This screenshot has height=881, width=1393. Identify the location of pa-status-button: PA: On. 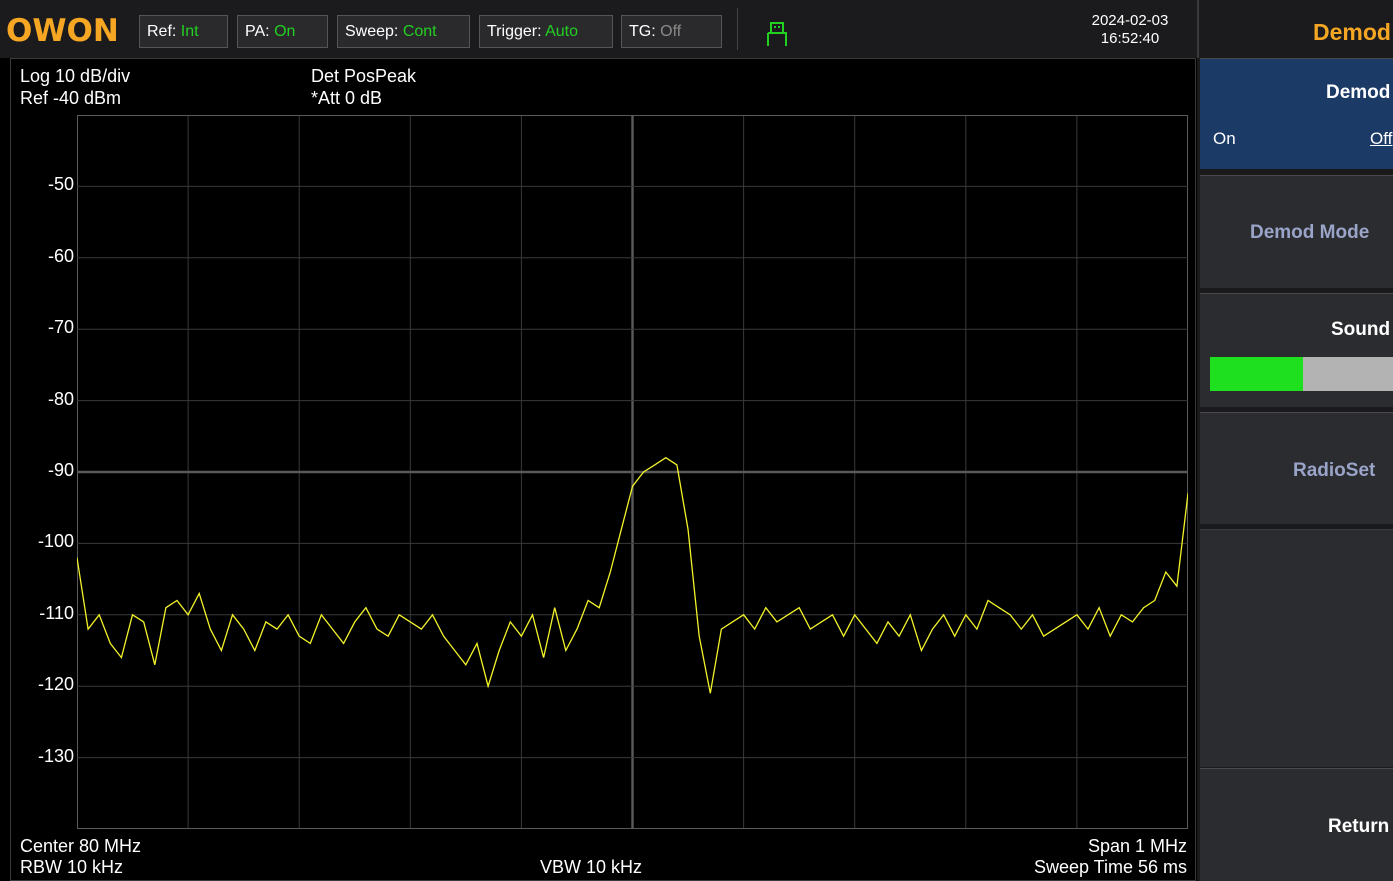
(282, 31).